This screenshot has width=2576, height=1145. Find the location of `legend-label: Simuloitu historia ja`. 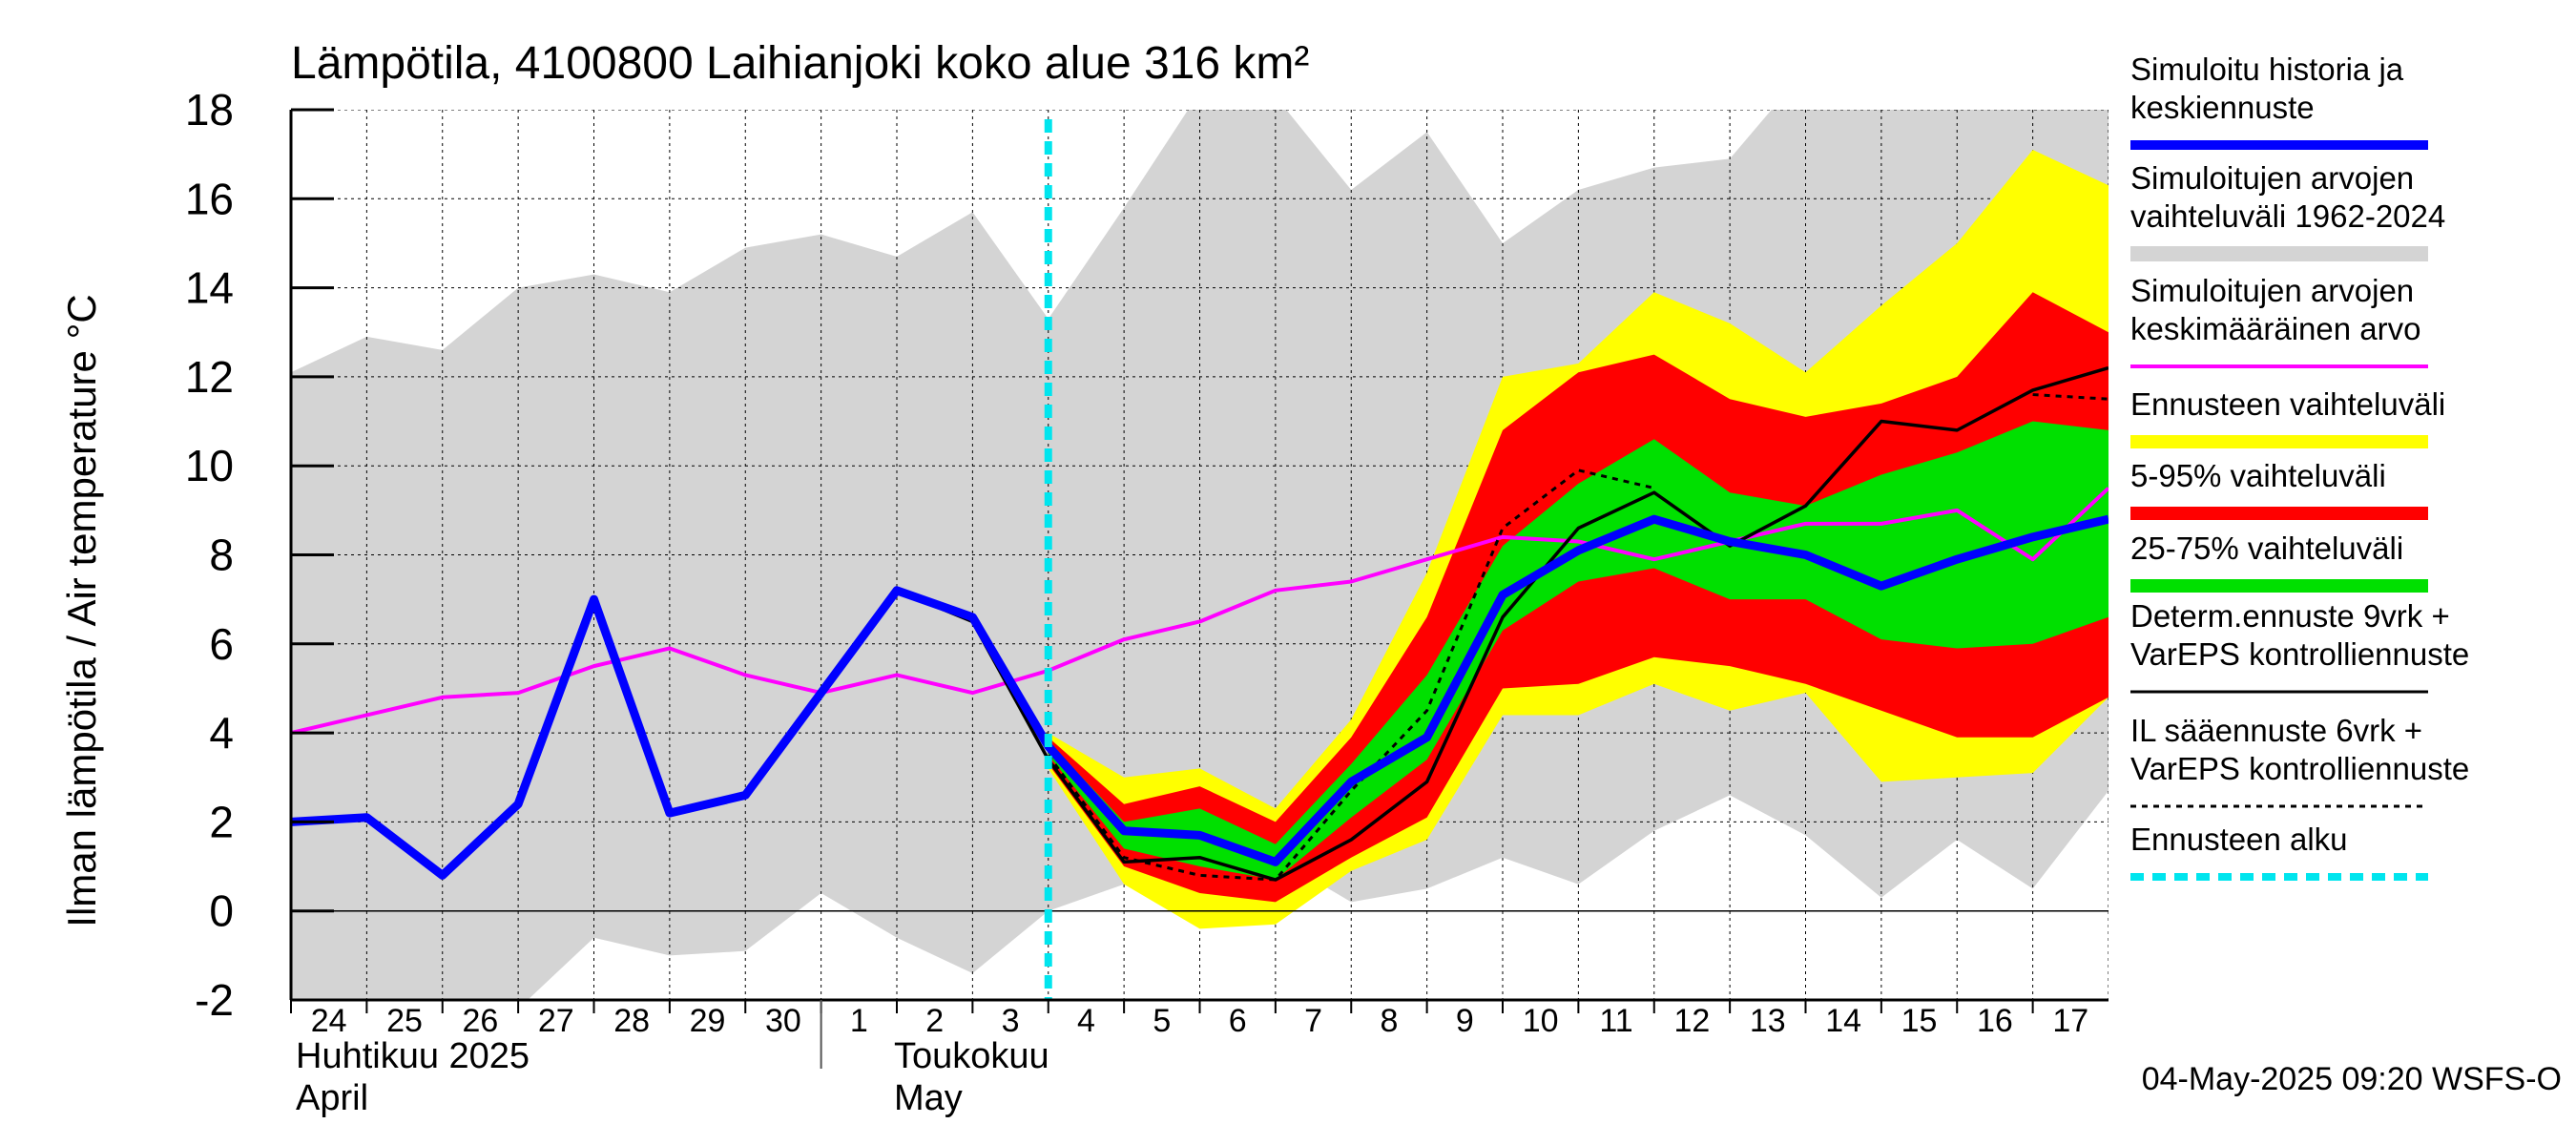

legend-label: Simuloitu historia ja is located at coordinates (2267, 69).